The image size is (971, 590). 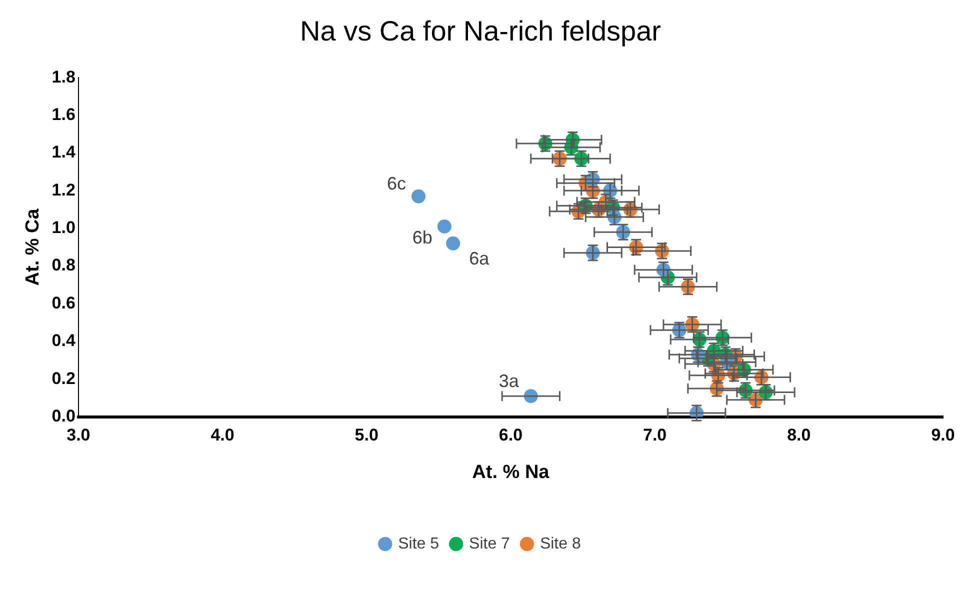 I want to click on x-tick-label: 7.0, so click(x=654, y=435).